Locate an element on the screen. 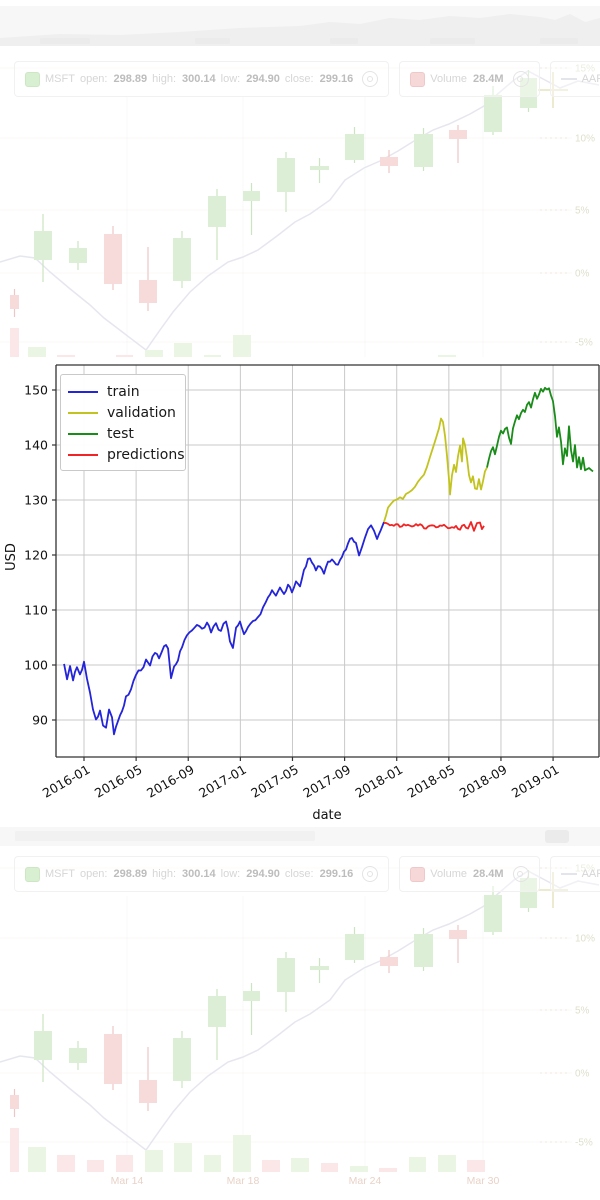 The height and width of the screenshot is (1200, 600). test-line-swatch-icon is located at coordinates (83, 433).